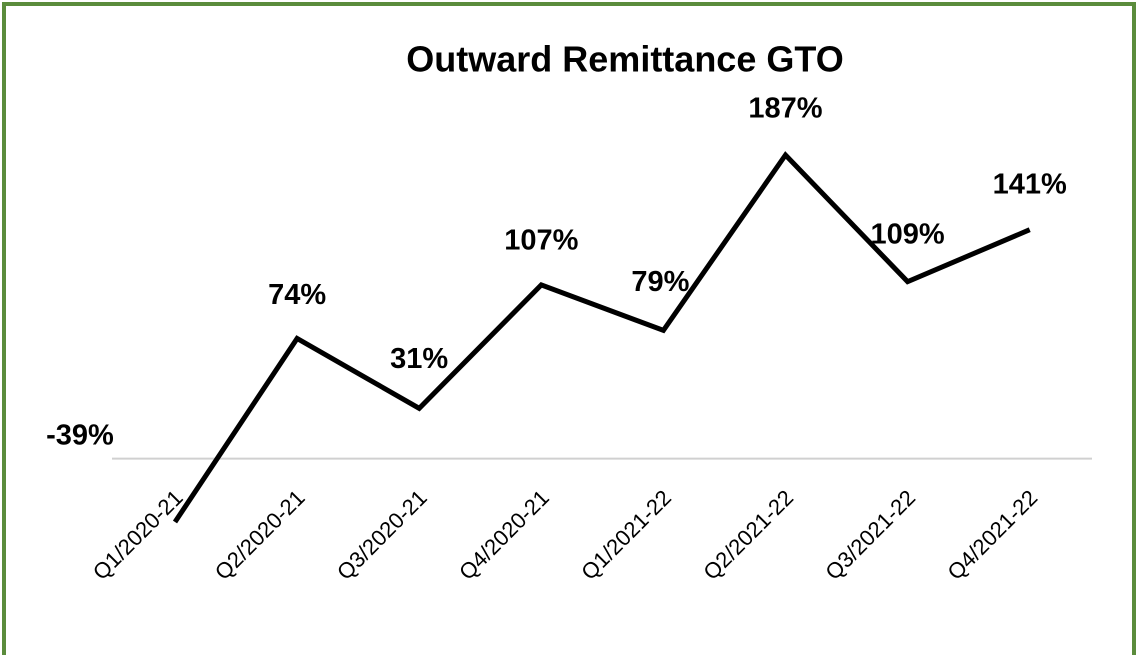 Image resolution: width=1140 pixels, height=655 pixels. Describe the element at coordinates (1030, 184) in the screenshot. I see `data-label: 141%` at that location.